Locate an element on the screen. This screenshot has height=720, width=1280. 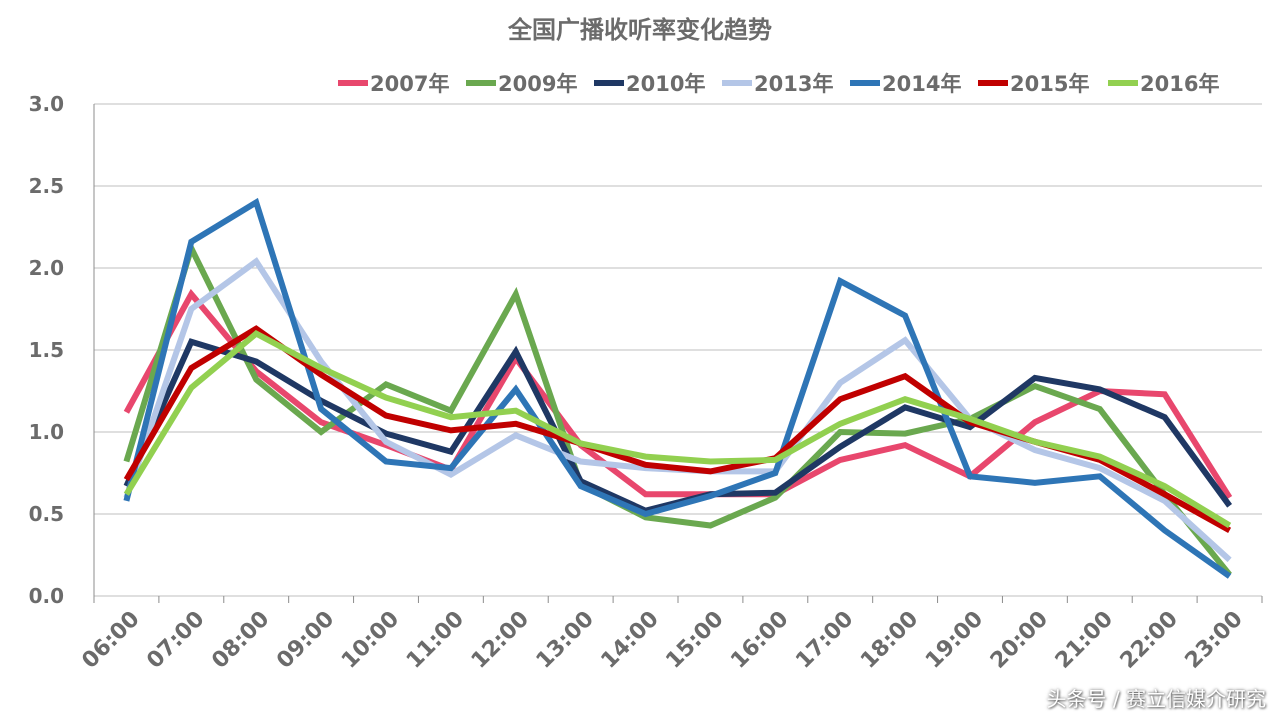
legend-label: 2014年 is located at coordinates (921, 84).